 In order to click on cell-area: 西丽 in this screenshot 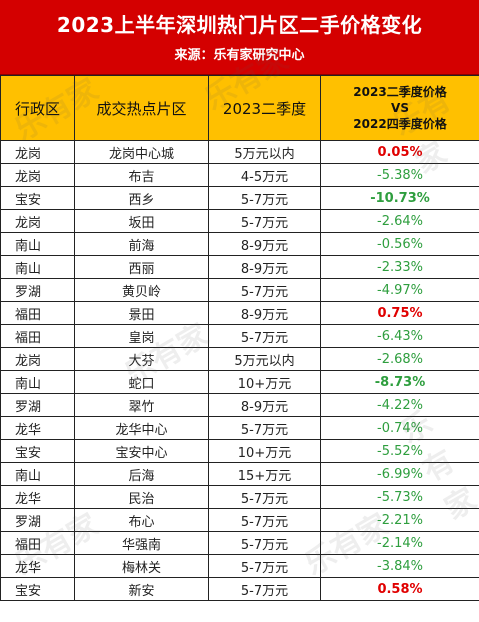, I will do `click(141, 267)`.